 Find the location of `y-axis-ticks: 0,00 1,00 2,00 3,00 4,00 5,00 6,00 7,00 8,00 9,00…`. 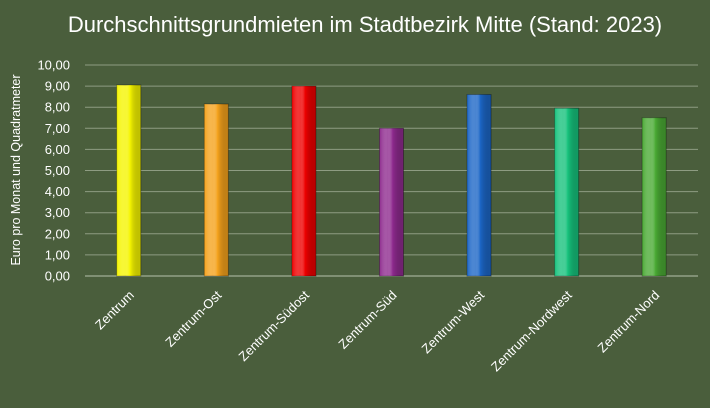

y-axis-ticks: 0,00 1,00 2,00 3,00 4,00 5,00 6,00 7,00 8,00 9,00… is located at coordinates (53, 171).